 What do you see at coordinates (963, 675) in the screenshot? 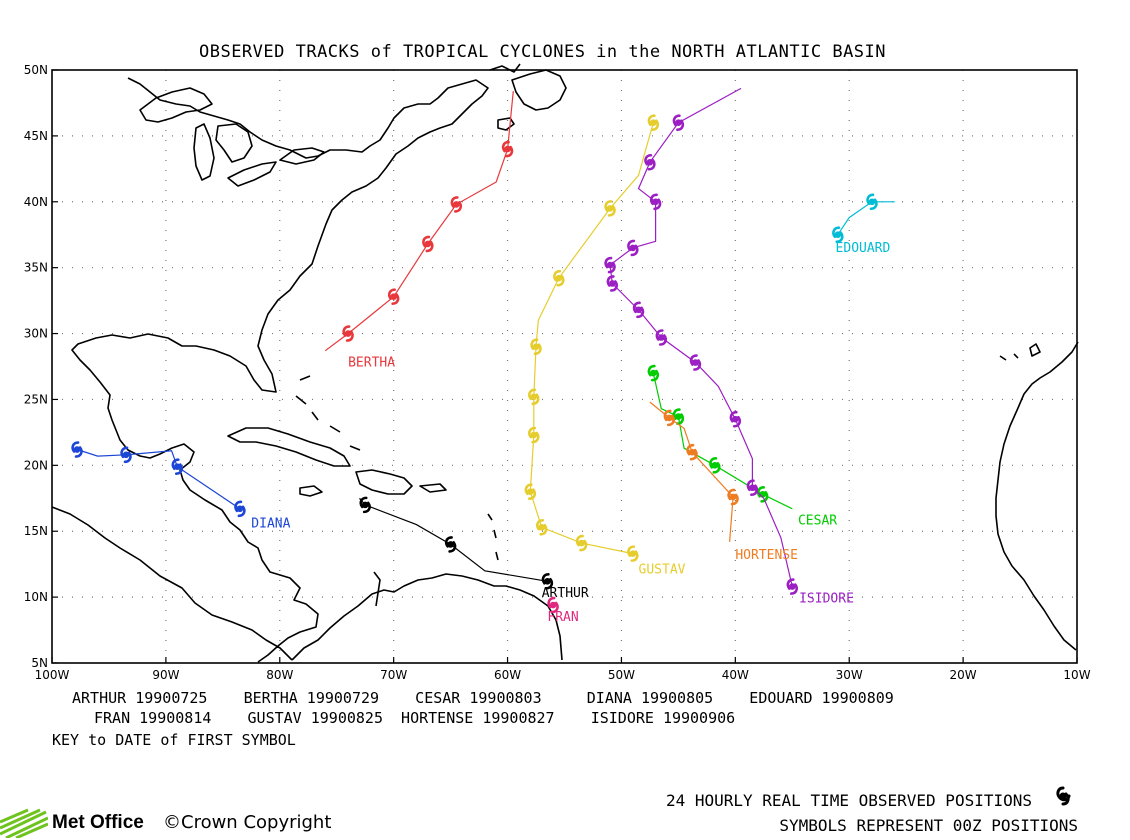
I see `lon-tick-label: 20W` at bounding box center [963, 675].